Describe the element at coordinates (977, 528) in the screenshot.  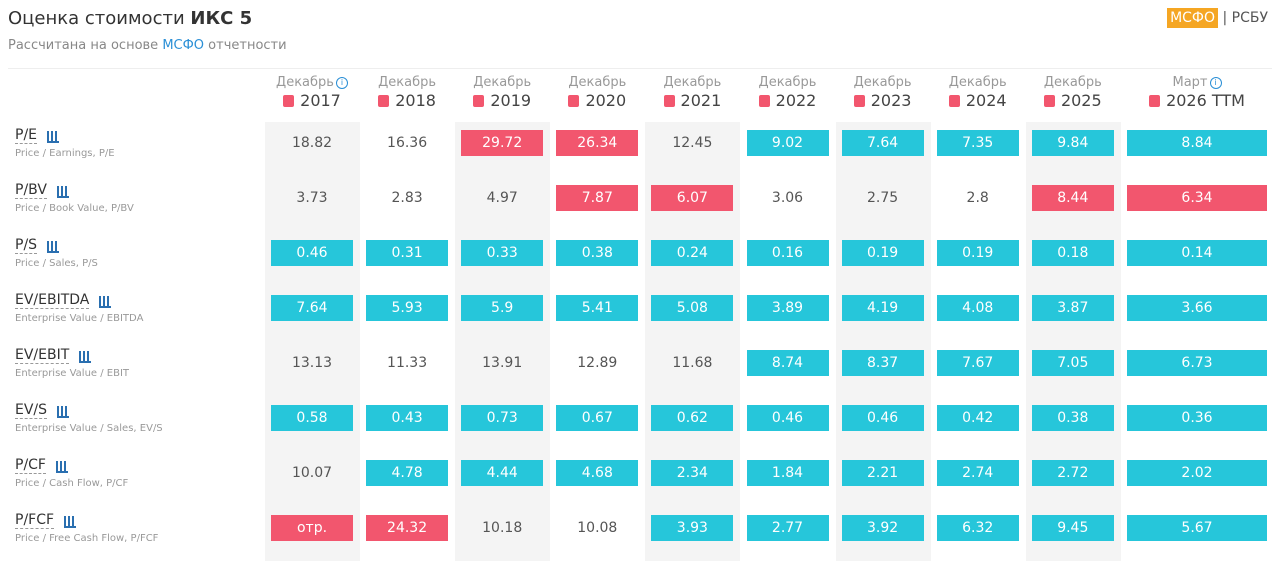
I see `value-cell: 6.32` at that location.